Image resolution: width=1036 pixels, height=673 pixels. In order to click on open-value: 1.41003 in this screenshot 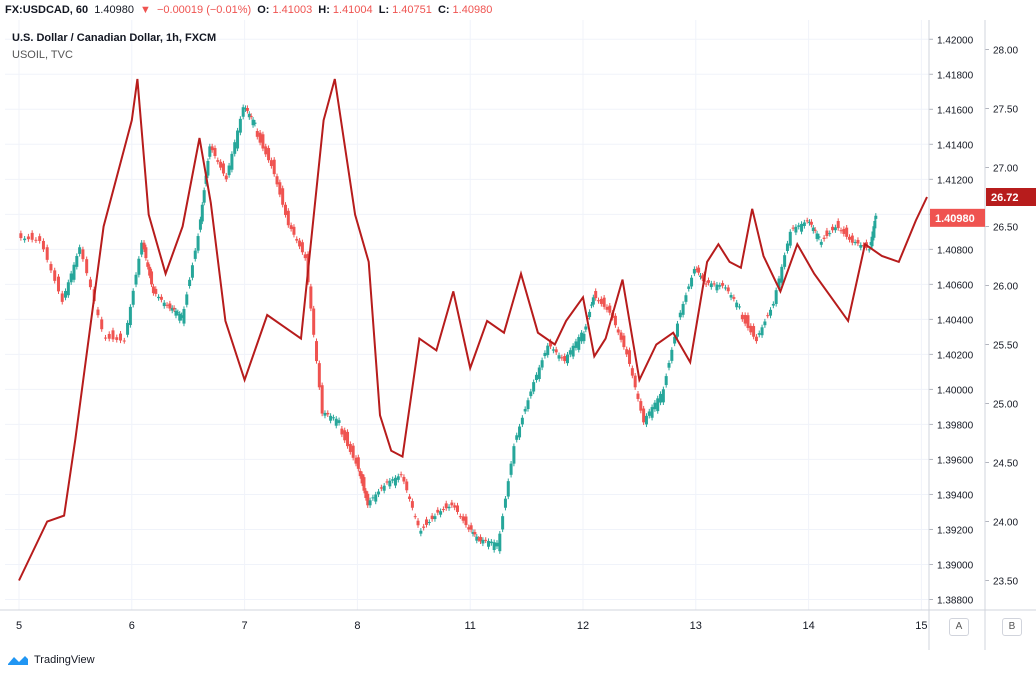, I will do `click(292, 10)`.